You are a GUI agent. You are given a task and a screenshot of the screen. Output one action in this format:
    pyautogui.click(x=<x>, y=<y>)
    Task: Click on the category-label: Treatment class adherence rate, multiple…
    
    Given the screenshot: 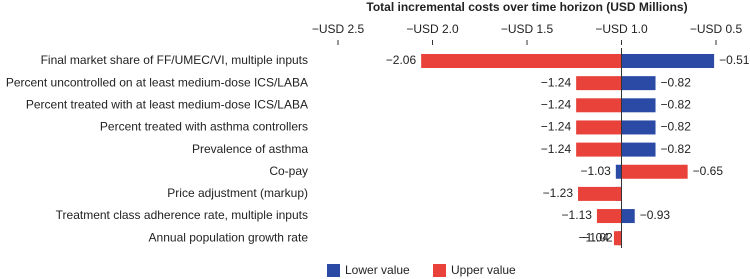 What is the action you would take?
    pyautogui.click(x=182, y=215)
    